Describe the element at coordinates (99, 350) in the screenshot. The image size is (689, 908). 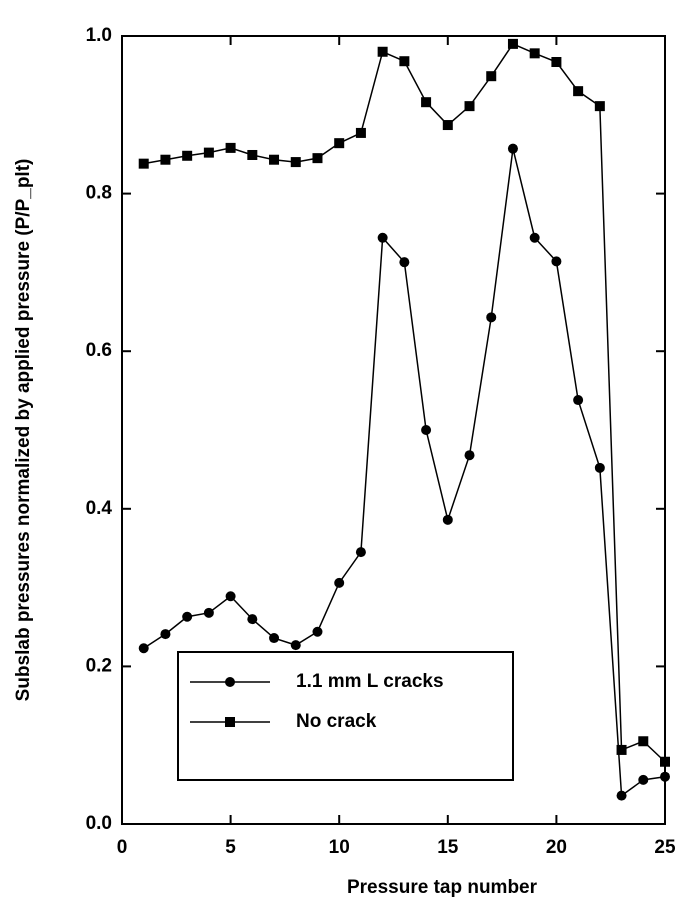
I see `y-tick-label: 0.6` at that location.